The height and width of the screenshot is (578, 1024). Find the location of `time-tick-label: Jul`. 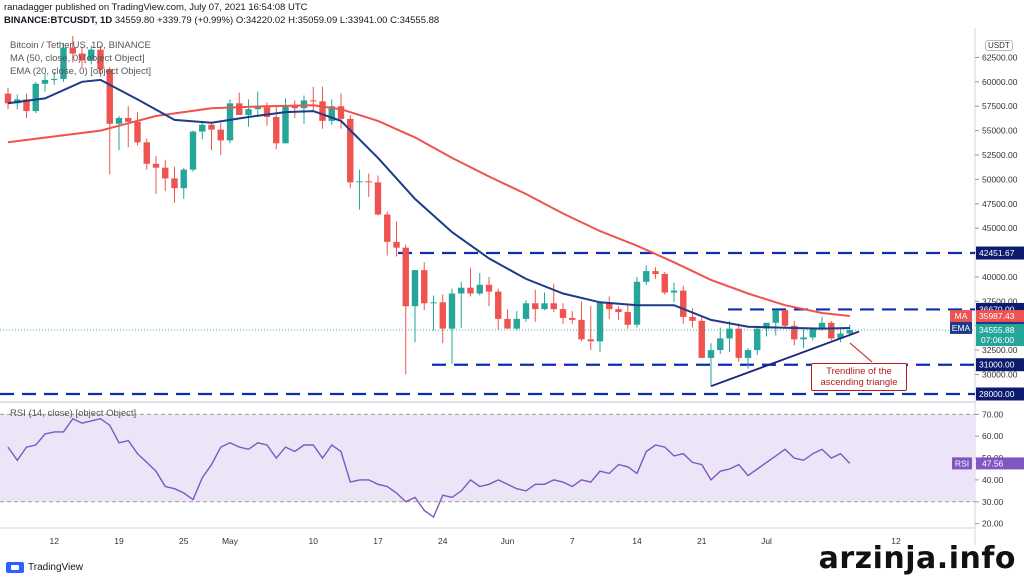

time-tick-label: Jul is located at coordinates (766, 541).